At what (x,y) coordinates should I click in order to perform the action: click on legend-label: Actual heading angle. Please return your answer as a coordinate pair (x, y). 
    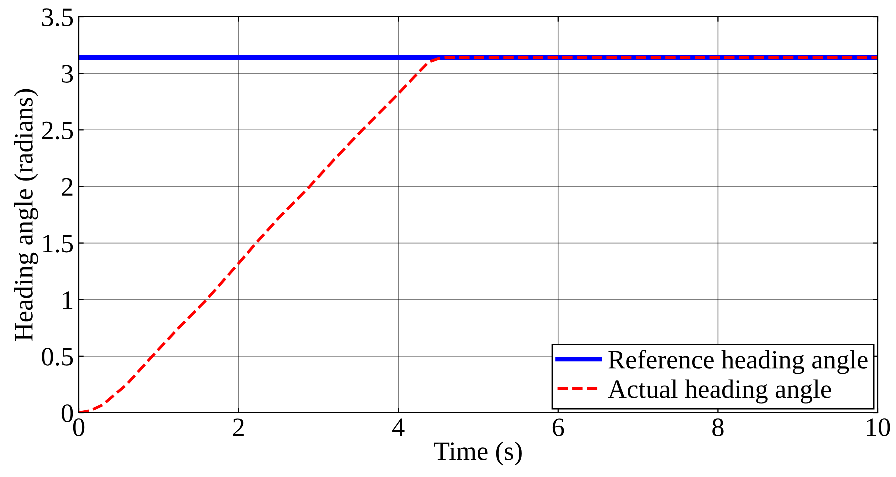
    Looking at the image, I should click on (720, 392).